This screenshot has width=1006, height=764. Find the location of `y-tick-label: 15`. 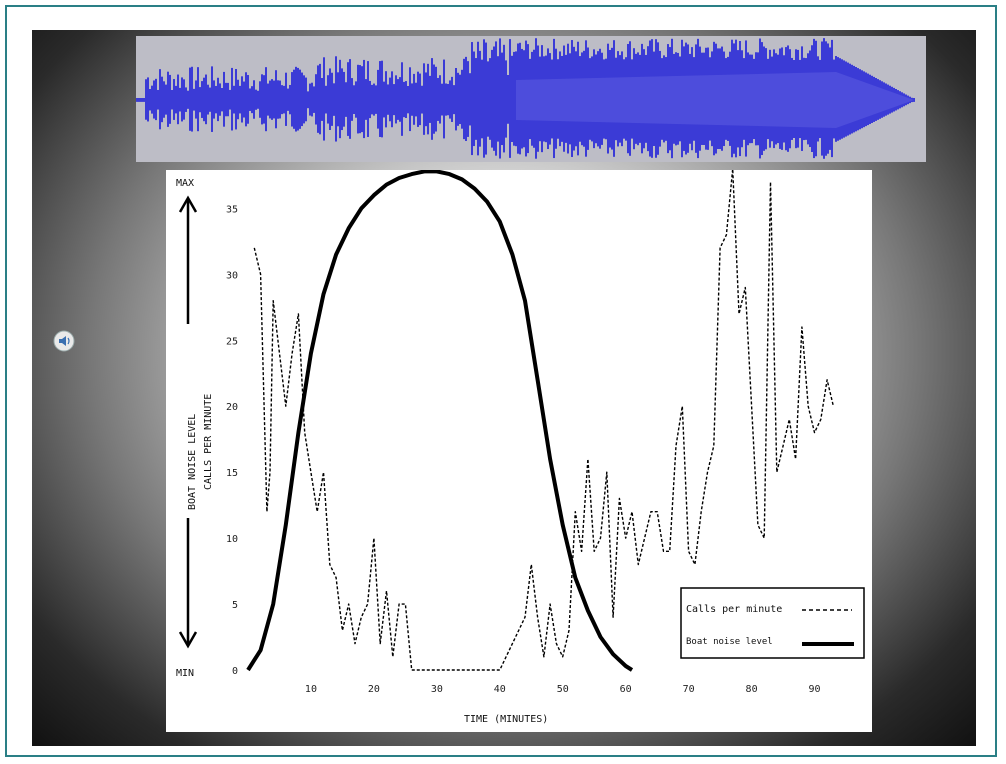

y-tick-label: 15 is located at coordinates (232, 473).